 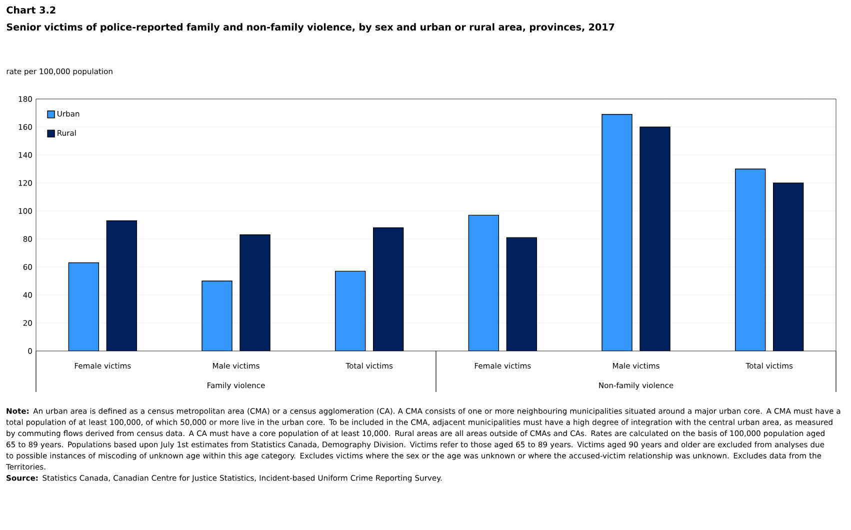 I want to click on chart-subtitle: Senior victims of police-reported family and non-family violence, by sex and urban or rural area, provinces, 2017, so click(x=310, y=28).